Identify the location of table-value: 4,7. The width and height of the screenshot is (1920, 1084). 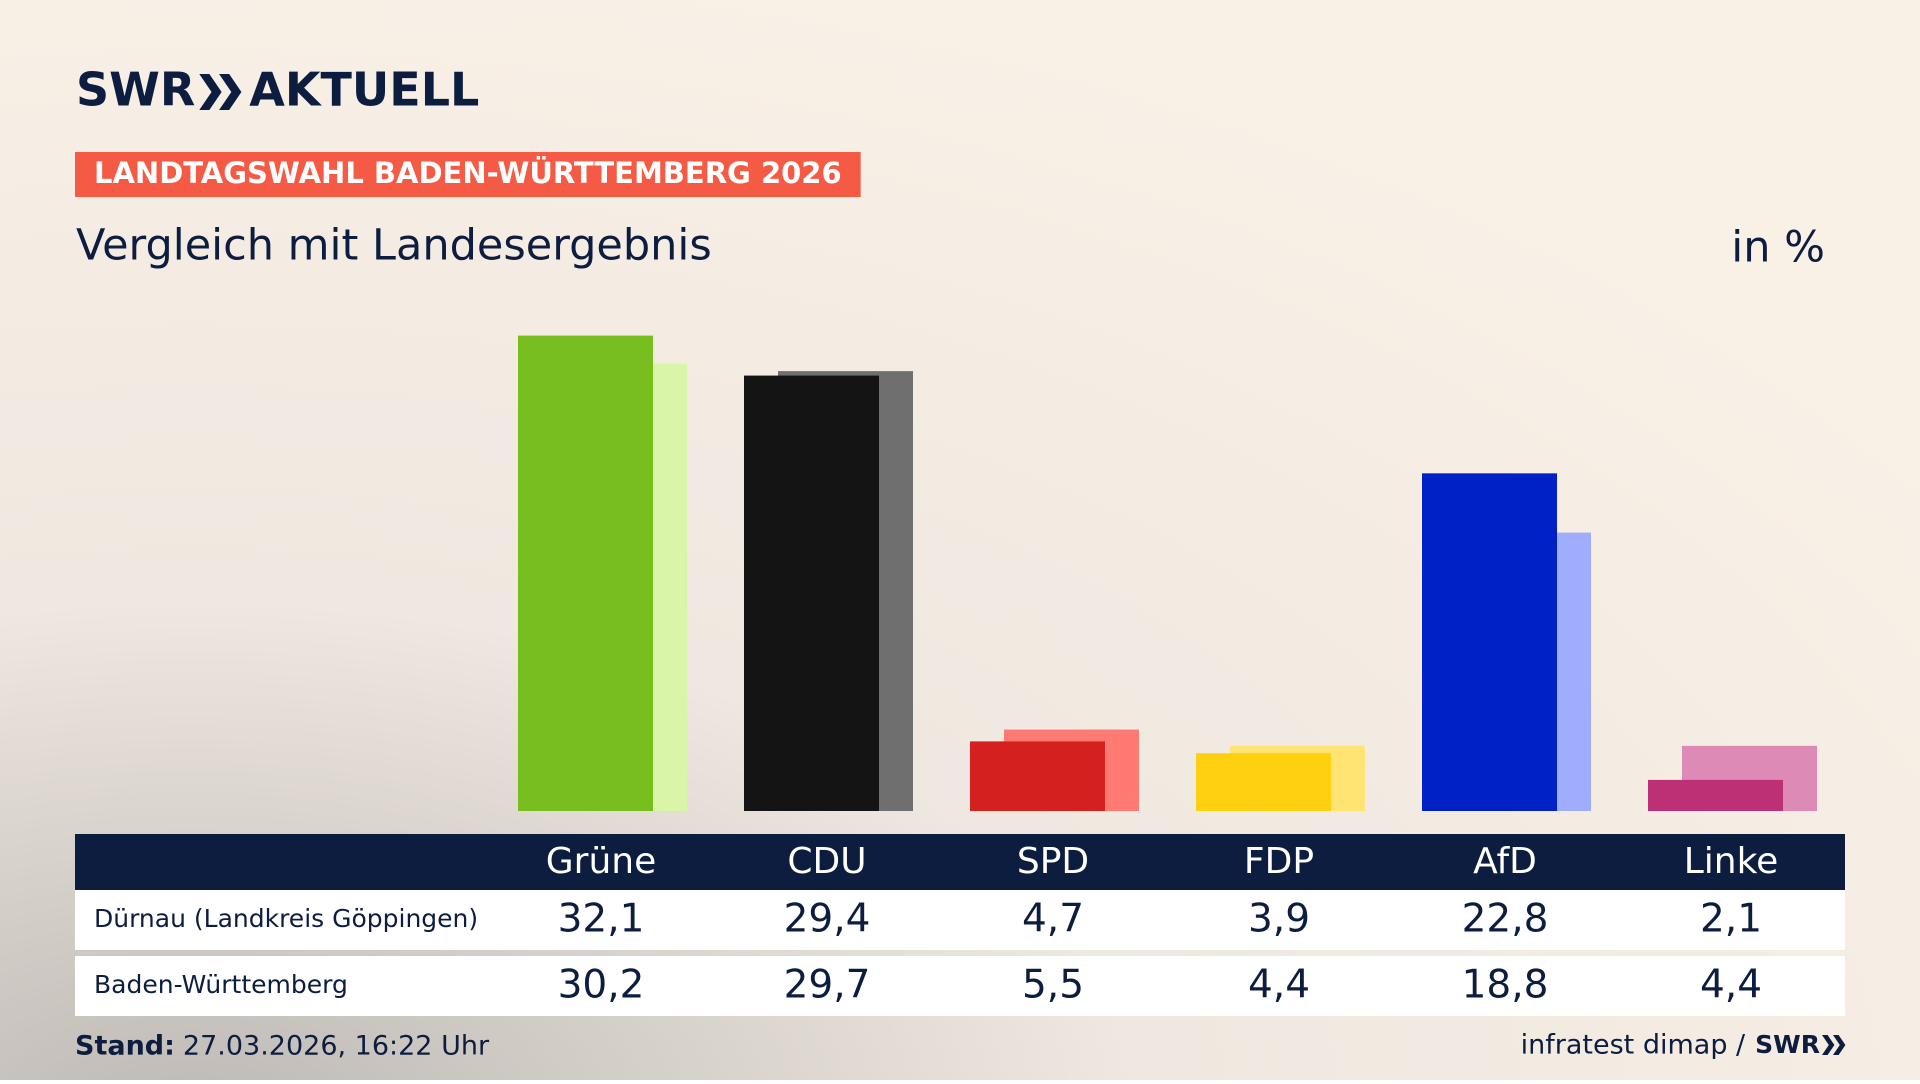
(1053, 919).